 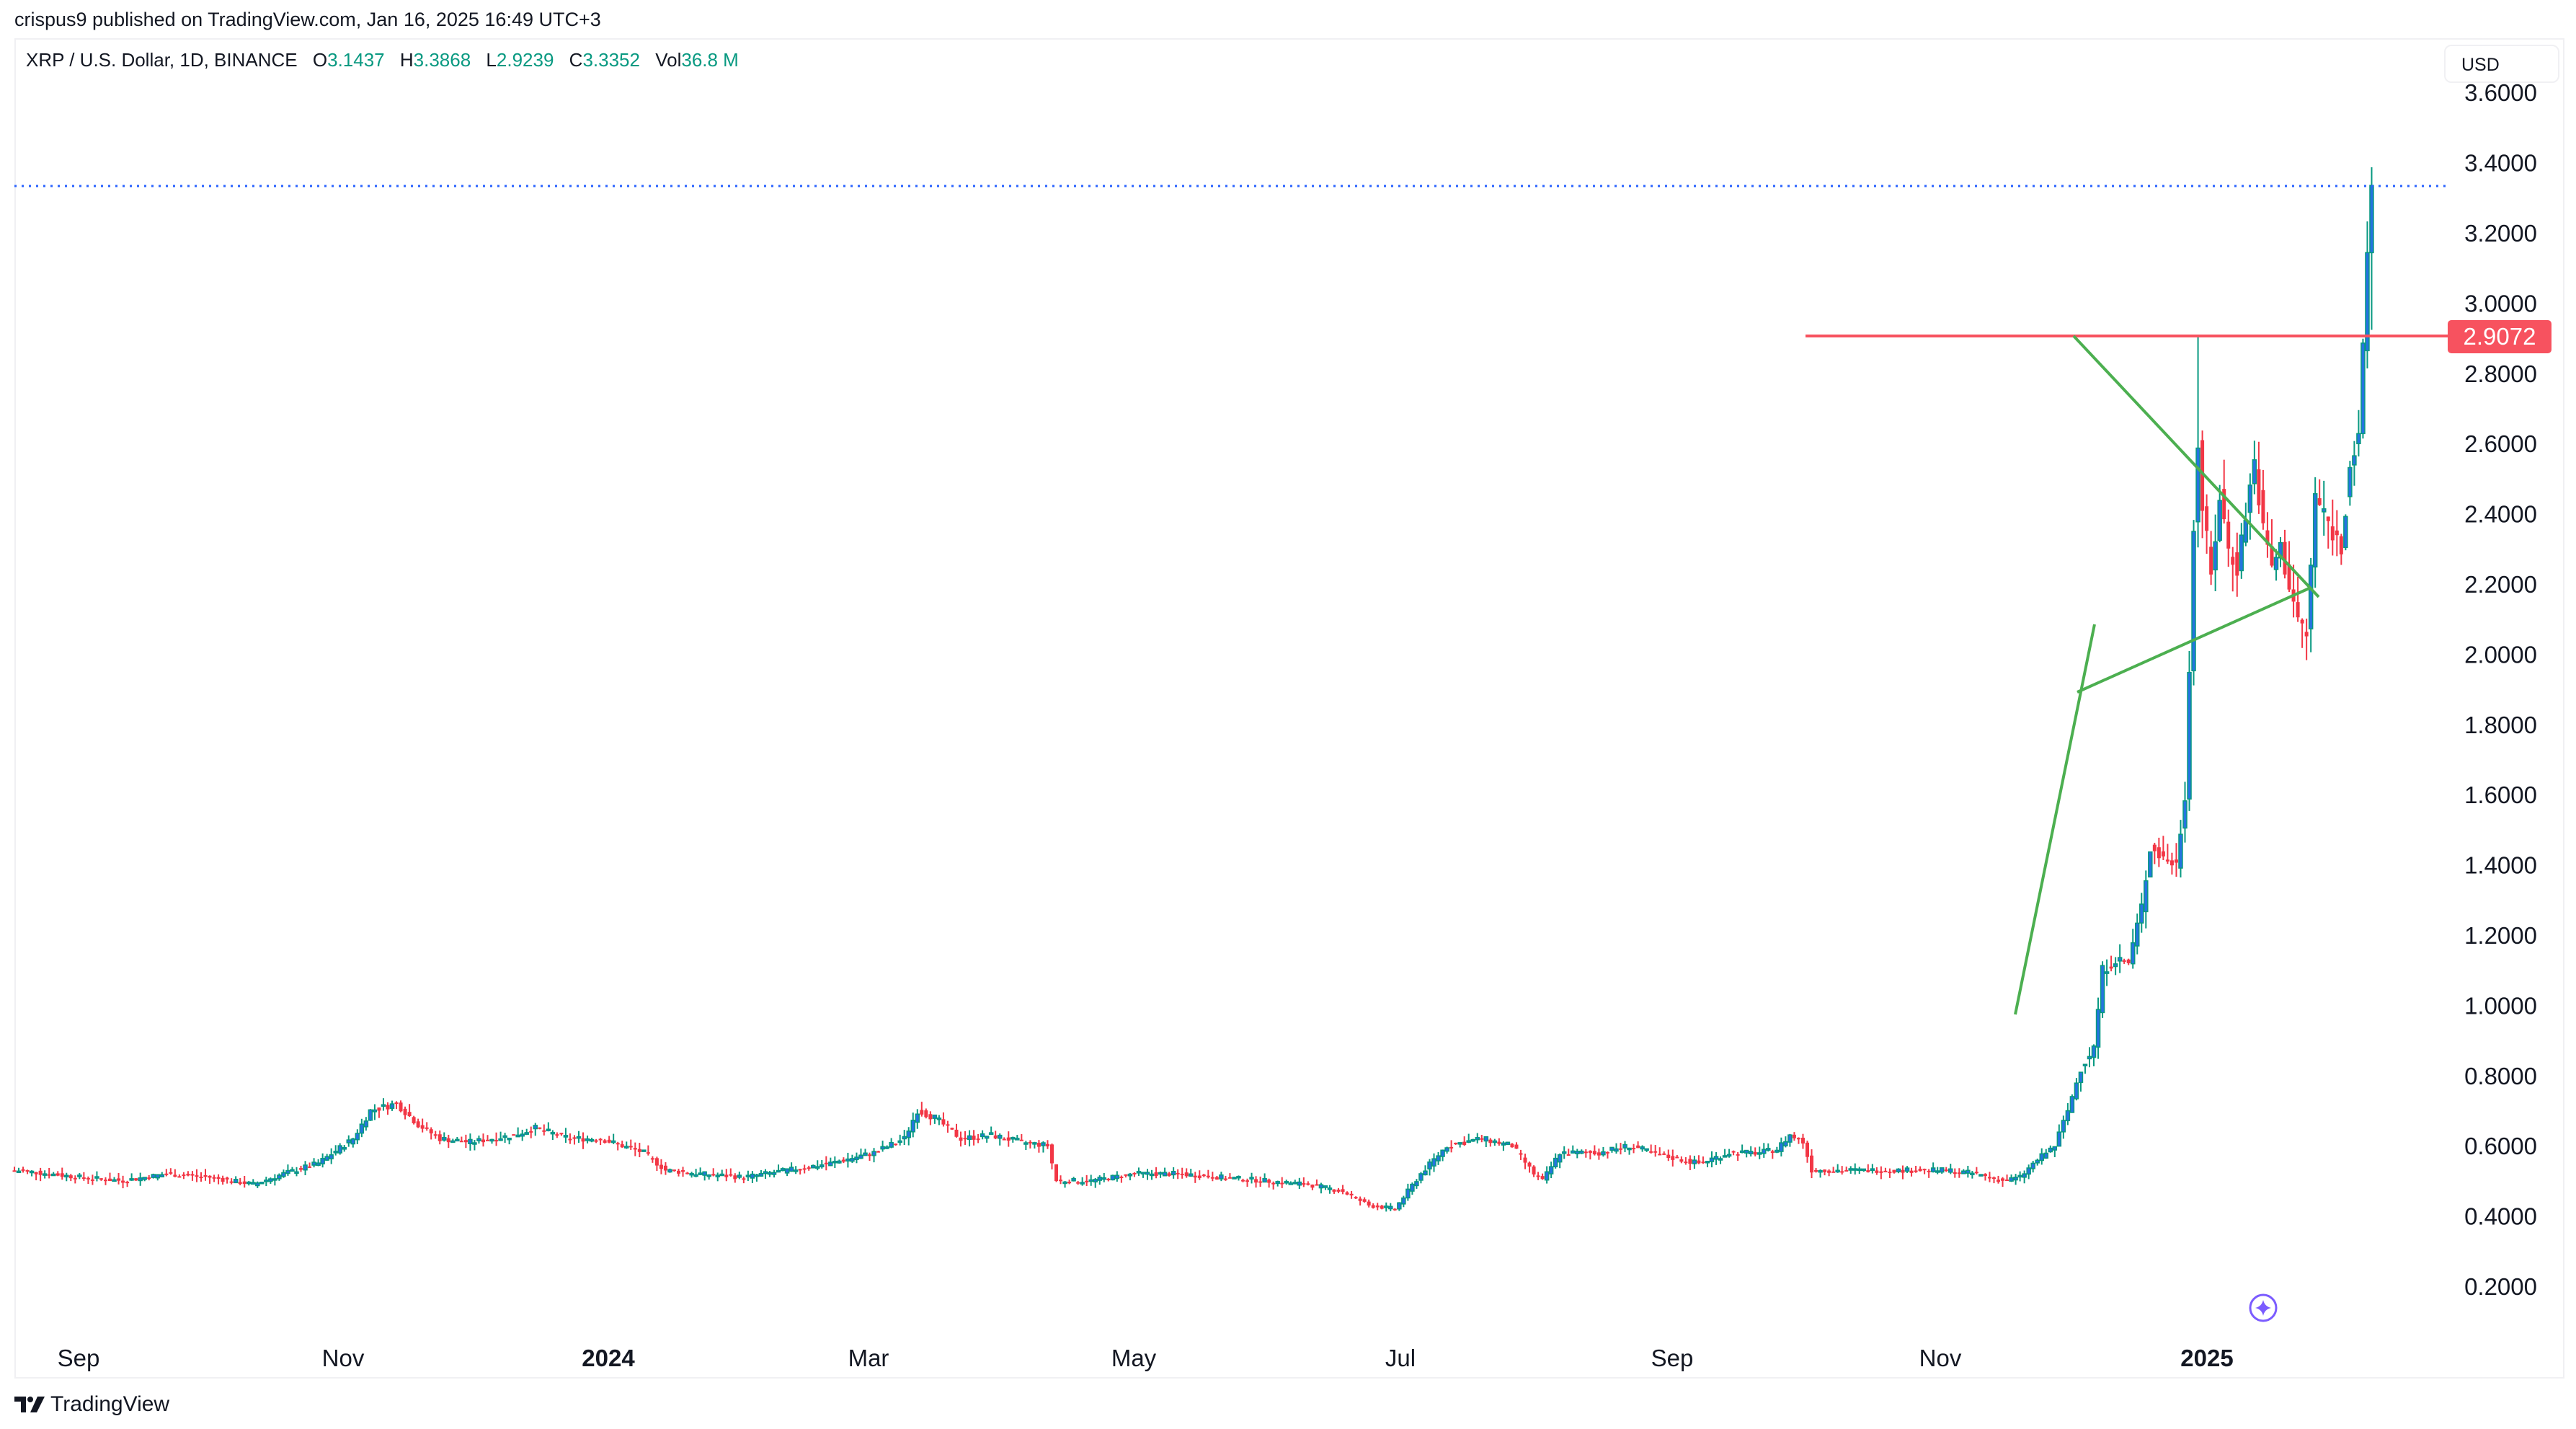 What do you see at coordinates (2500, 163) in the screenshot?
I see `price-tick: 3.4000` at bounding box center [2500, 163].